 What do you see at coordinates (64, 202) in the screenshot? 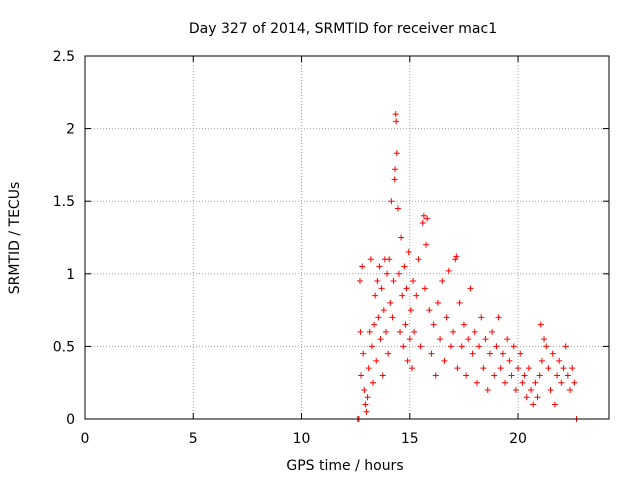
I see `y-tick-label: 1.5` at bounding box center [64, 202].